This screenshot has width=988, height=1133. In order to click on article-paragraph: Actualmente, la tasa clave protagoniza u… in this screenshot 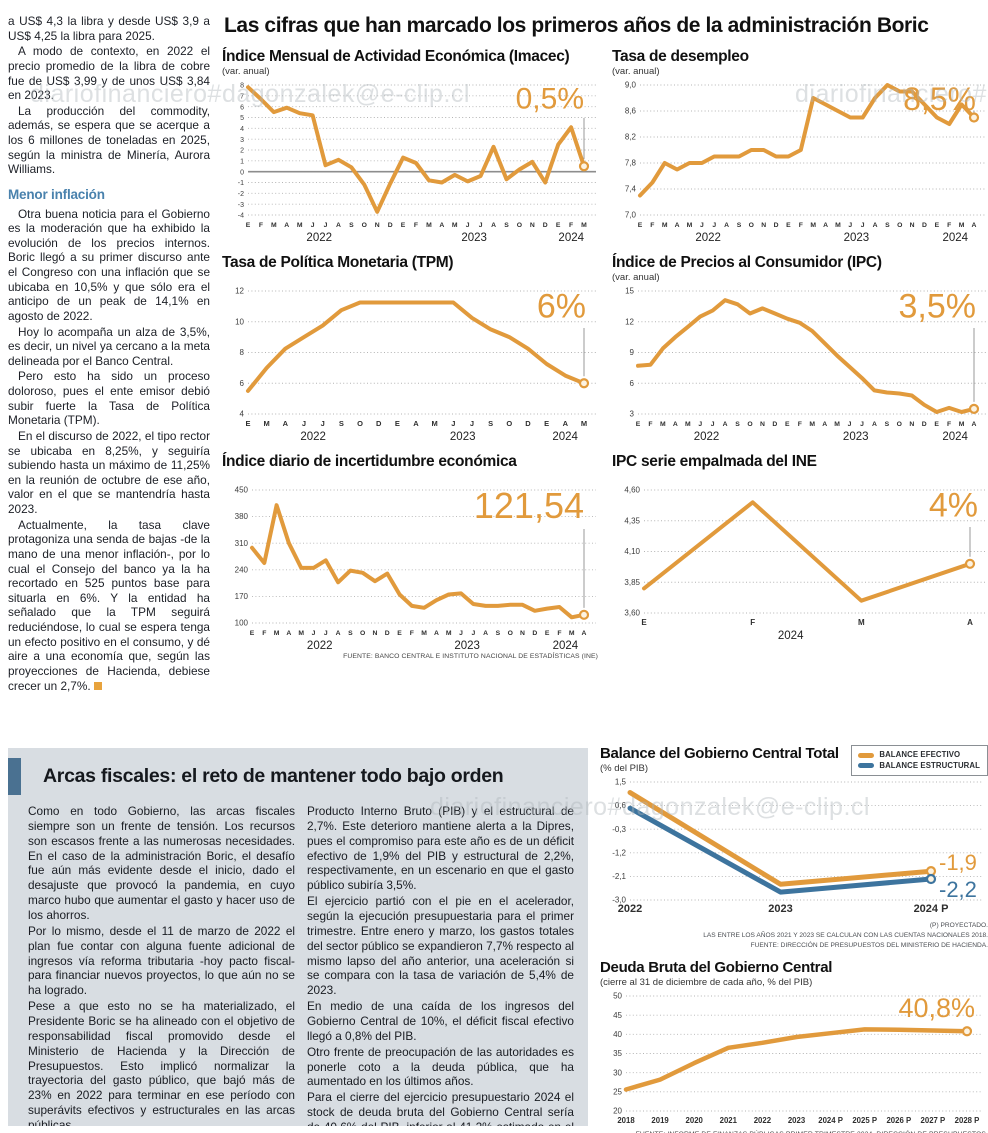, I will do `click(109, 605)`.